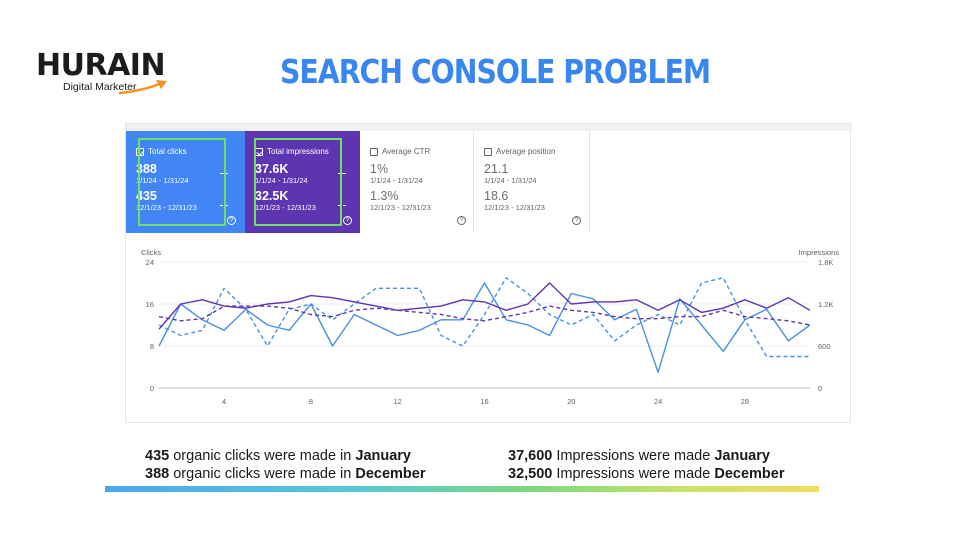 This screenshot has height=540, width=960. What do you see at coordinates (824, 346) in the screenshot?
I see `right-tick-label: 600` at bounding box center [824, 346].